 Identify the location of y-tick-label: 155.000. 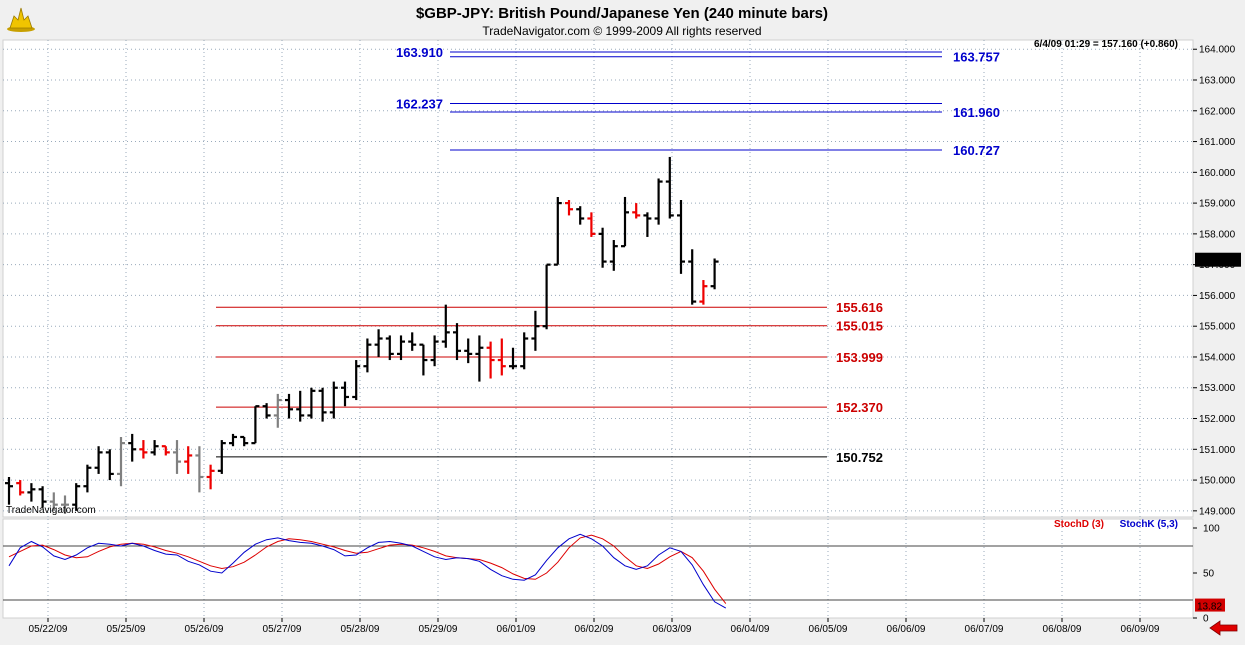
(1217, 327).